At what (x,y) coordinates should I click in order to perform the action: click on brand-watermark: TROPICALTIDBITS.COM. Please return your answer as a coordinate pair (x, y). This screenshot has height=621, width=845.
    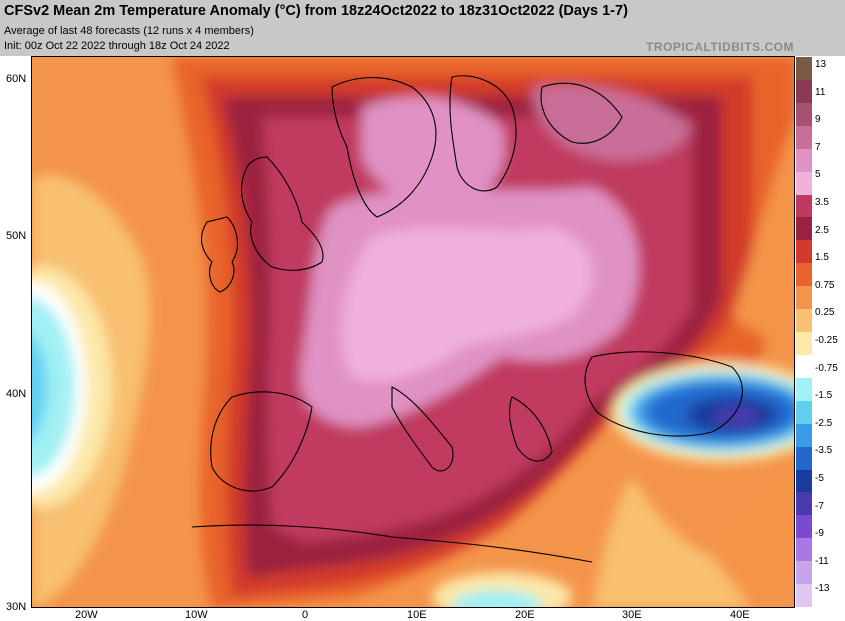
    Looking at the image, I should click on (720, 47).